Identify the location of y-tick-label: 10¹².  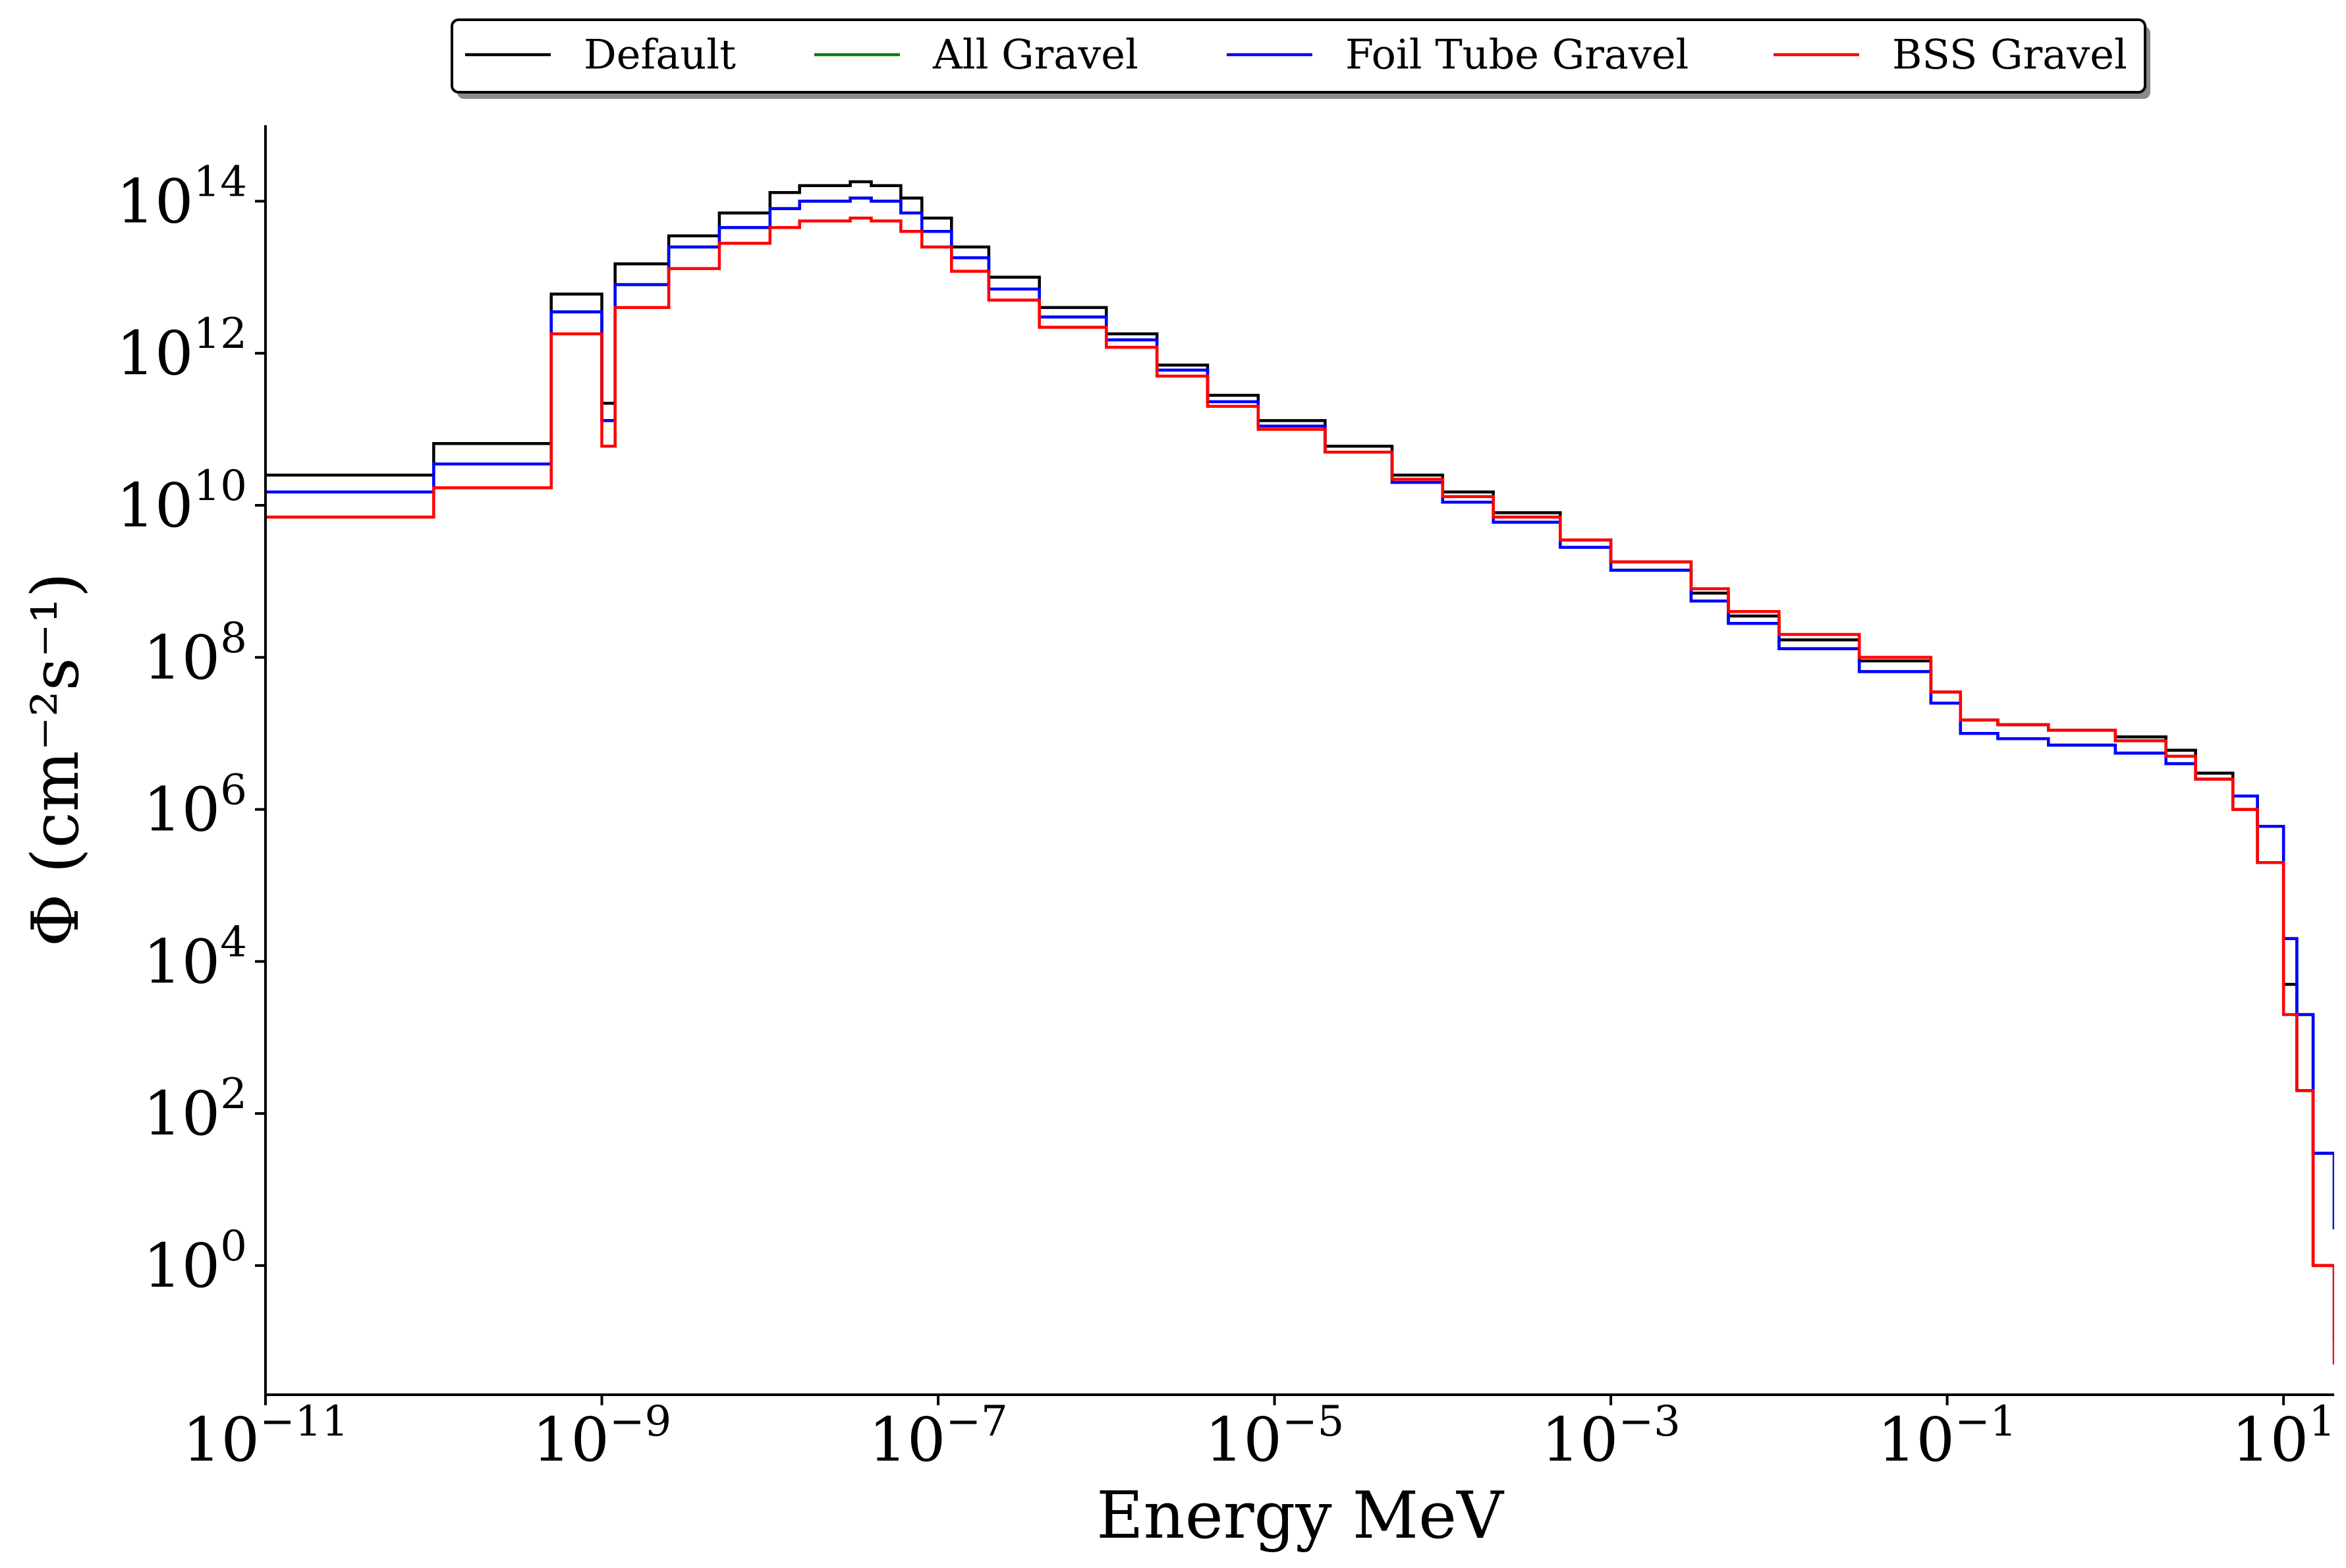
(181, 349).